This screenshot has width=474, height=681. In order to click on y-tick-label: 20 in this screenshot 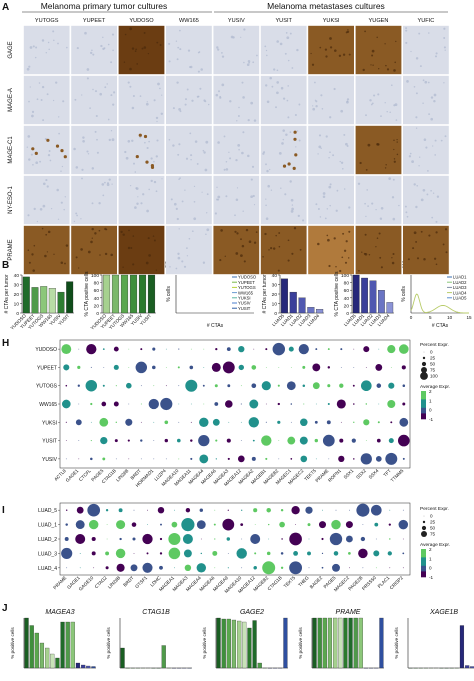, I will do `click(17, 295)`.